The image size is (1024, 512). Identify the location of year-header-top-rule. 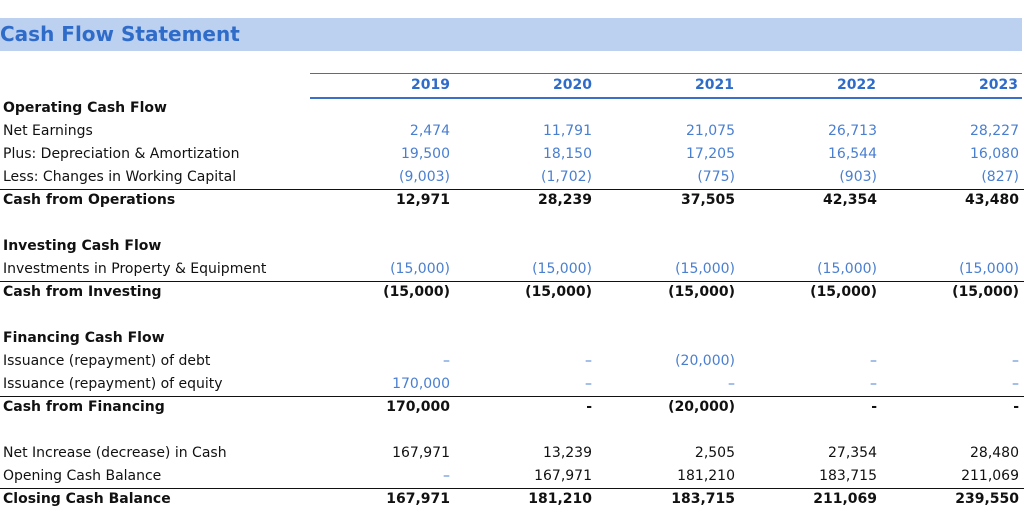
(666, 73).